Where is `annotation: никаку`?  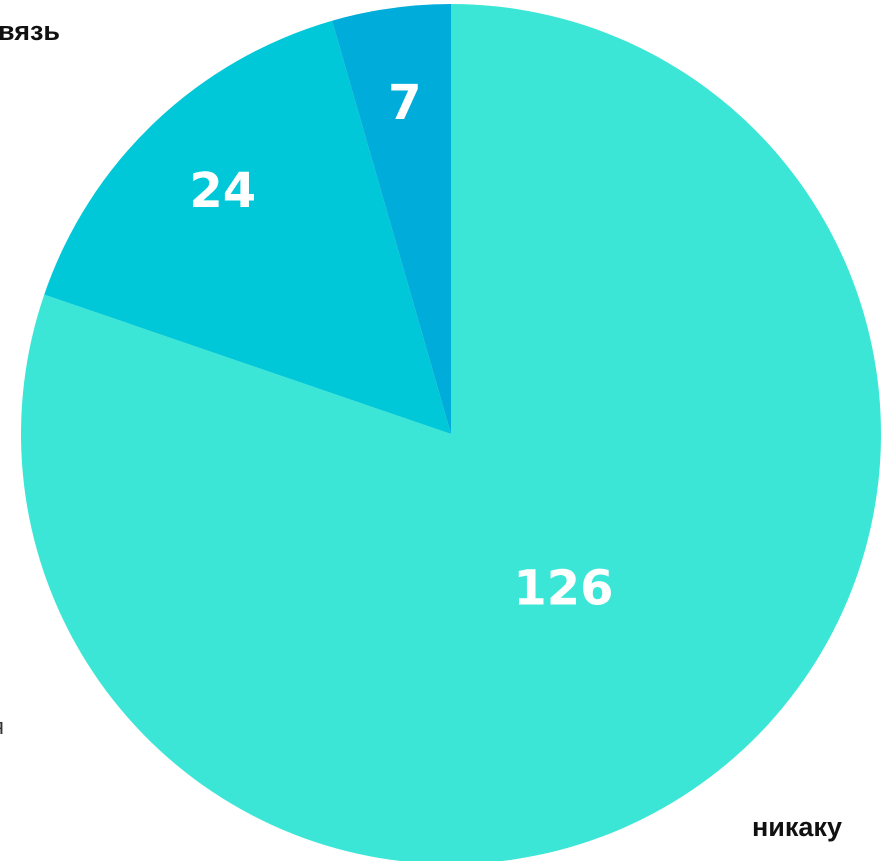
annotation: никаку is located at coordinates (797, 827).